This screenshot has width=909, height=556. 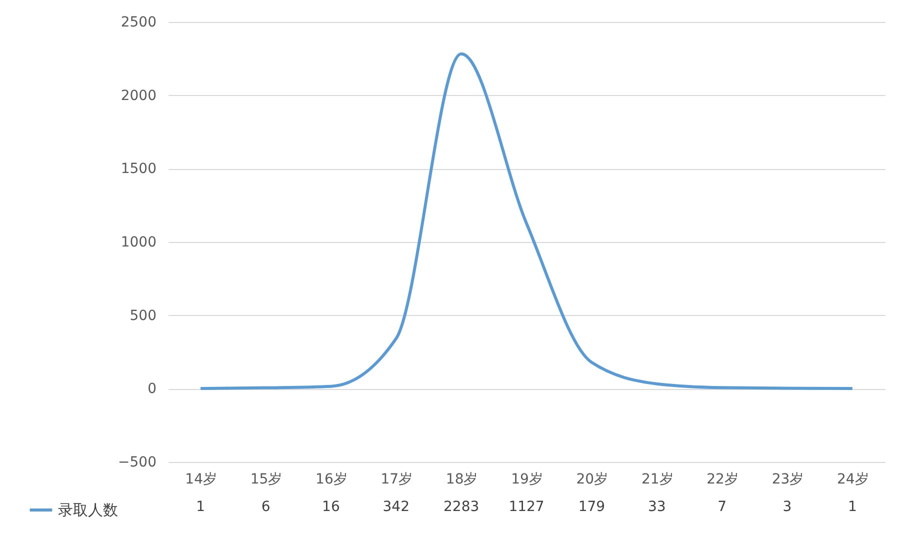 I want to click on x-tick-label: 19岁, so click(x=527, y=480).